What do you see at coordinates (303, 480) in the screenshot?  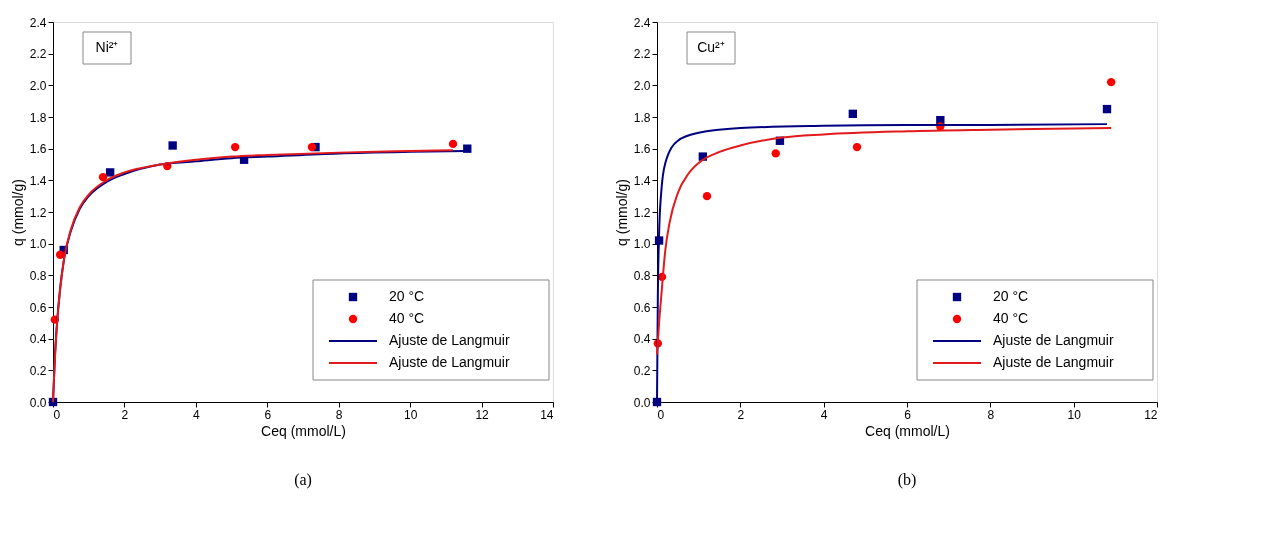 I see `text: (a)` at bounding box center [303, 480].